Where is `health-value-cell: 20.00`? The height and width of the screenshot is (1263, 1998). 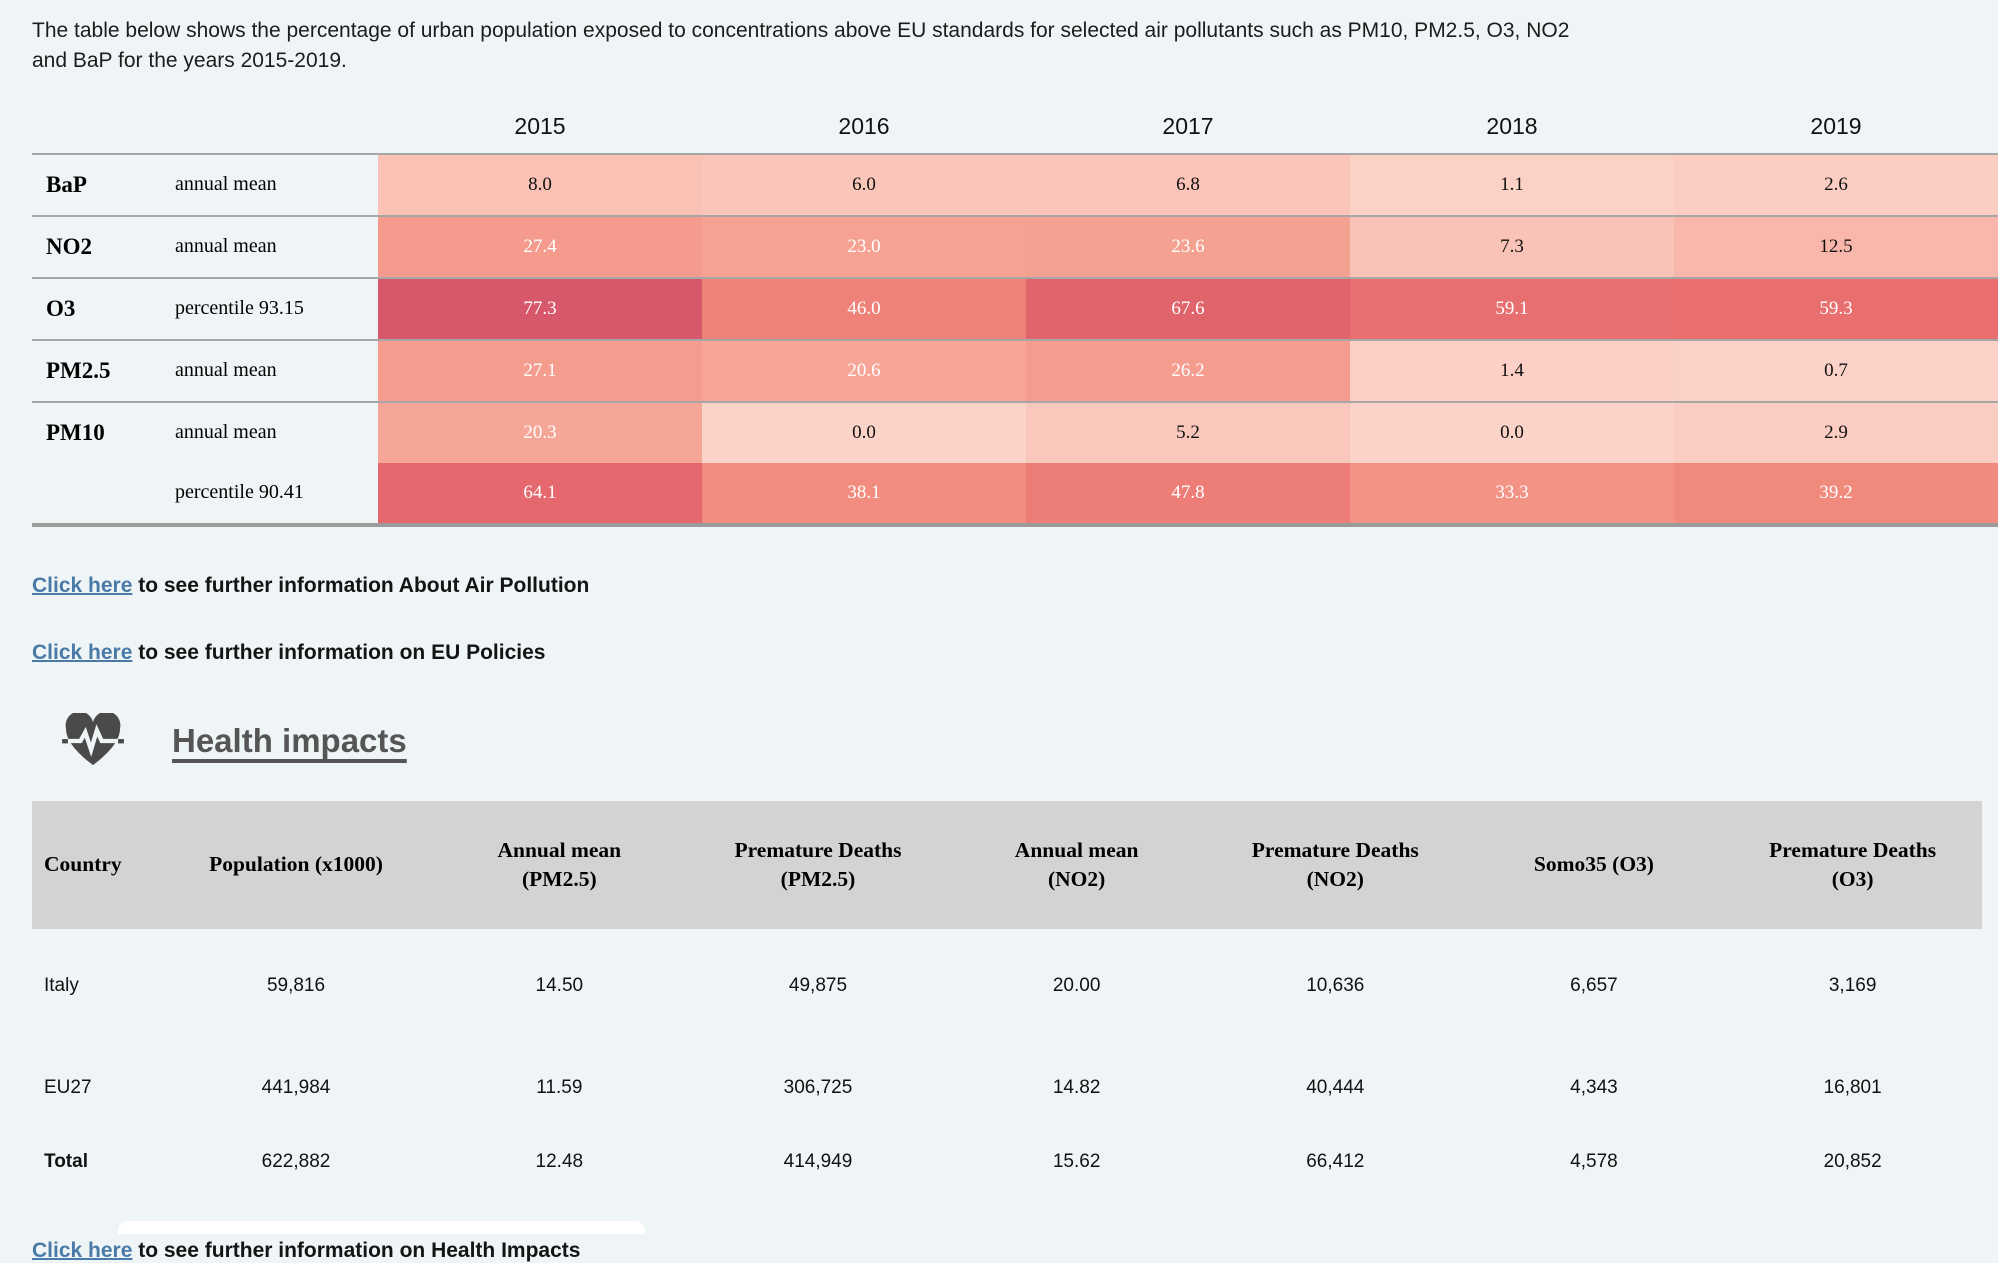
health-value-cell: 20.00 is located at coordinates (1076, 985).